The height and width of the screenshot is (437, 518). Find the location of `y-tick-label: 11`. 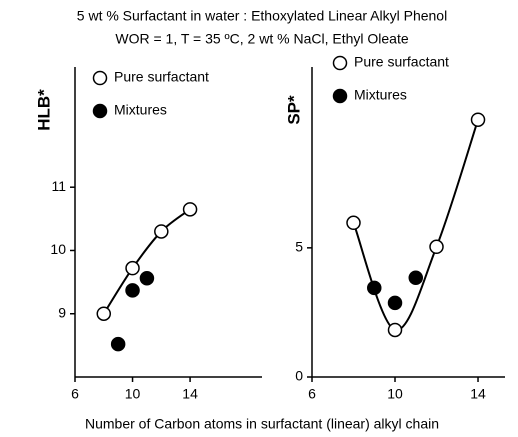

y-tick-label: 11 is located at coordinates (58, 186).